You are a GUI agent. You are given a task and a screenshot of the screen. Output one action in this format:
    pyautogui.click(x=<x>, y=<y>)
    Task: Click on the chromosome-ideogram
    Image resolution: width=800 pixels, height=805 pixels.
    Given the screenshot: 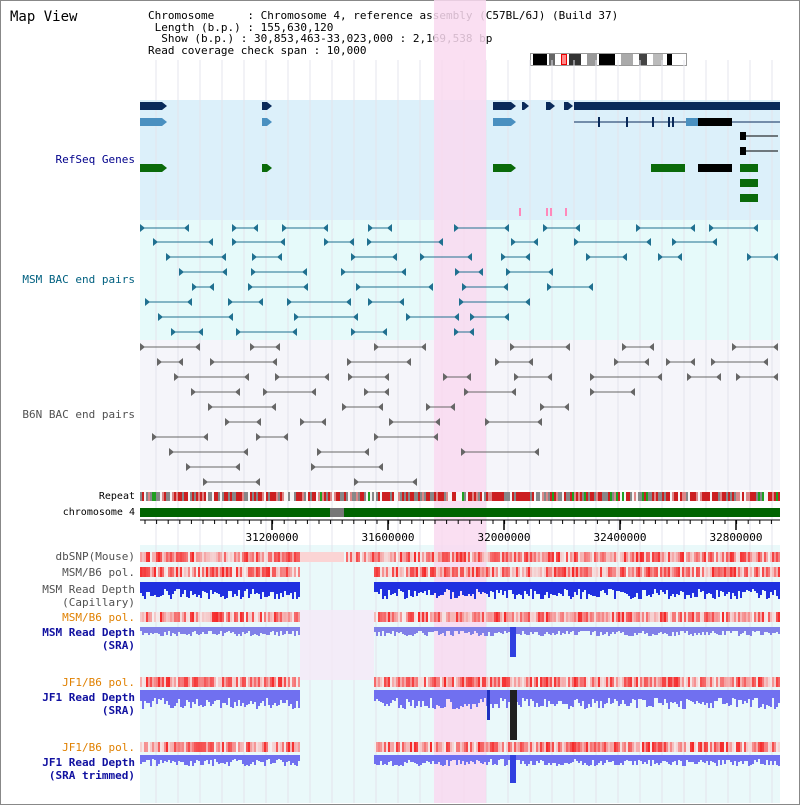 What is the action you would take?
    pyautogui.click(x=608, y=59)
    